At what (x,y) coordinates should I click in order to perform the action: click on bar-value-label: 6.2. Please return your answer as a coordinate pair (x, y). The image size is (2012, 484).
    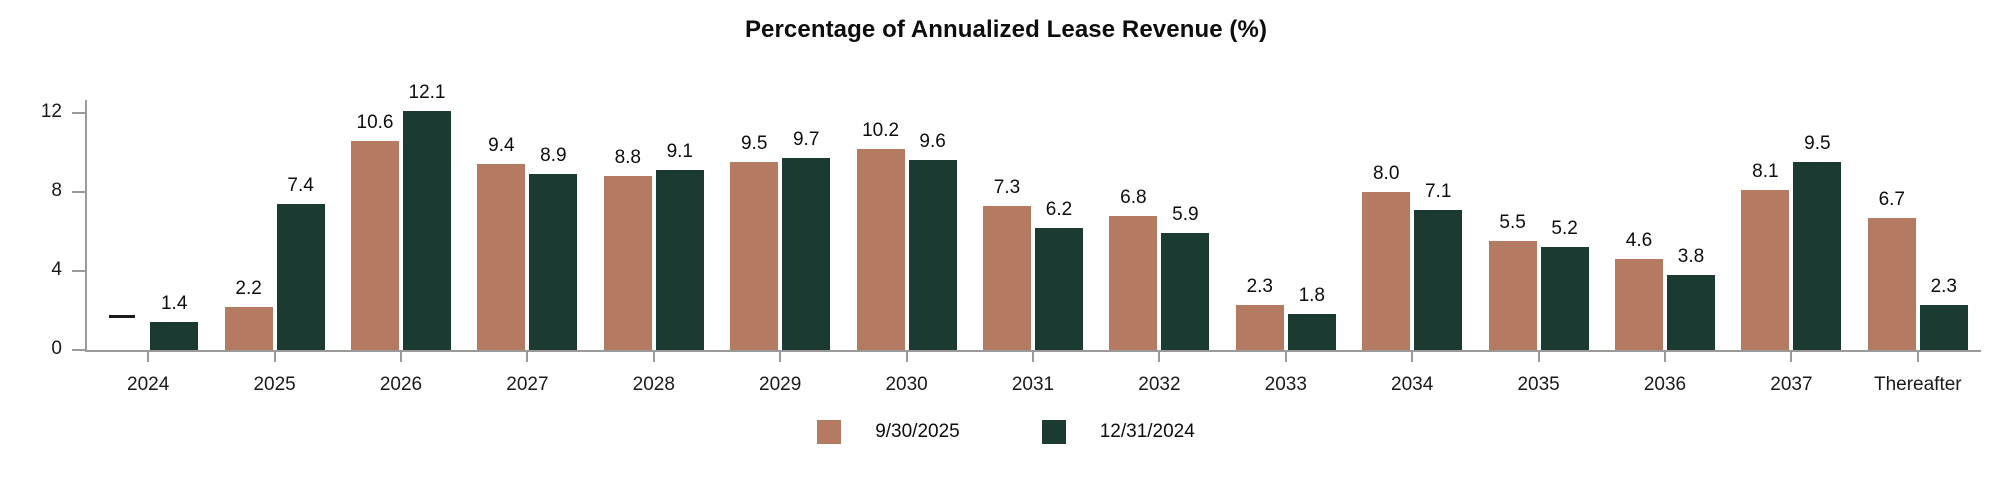
    Looking at the image, I should click on (1059, 209).